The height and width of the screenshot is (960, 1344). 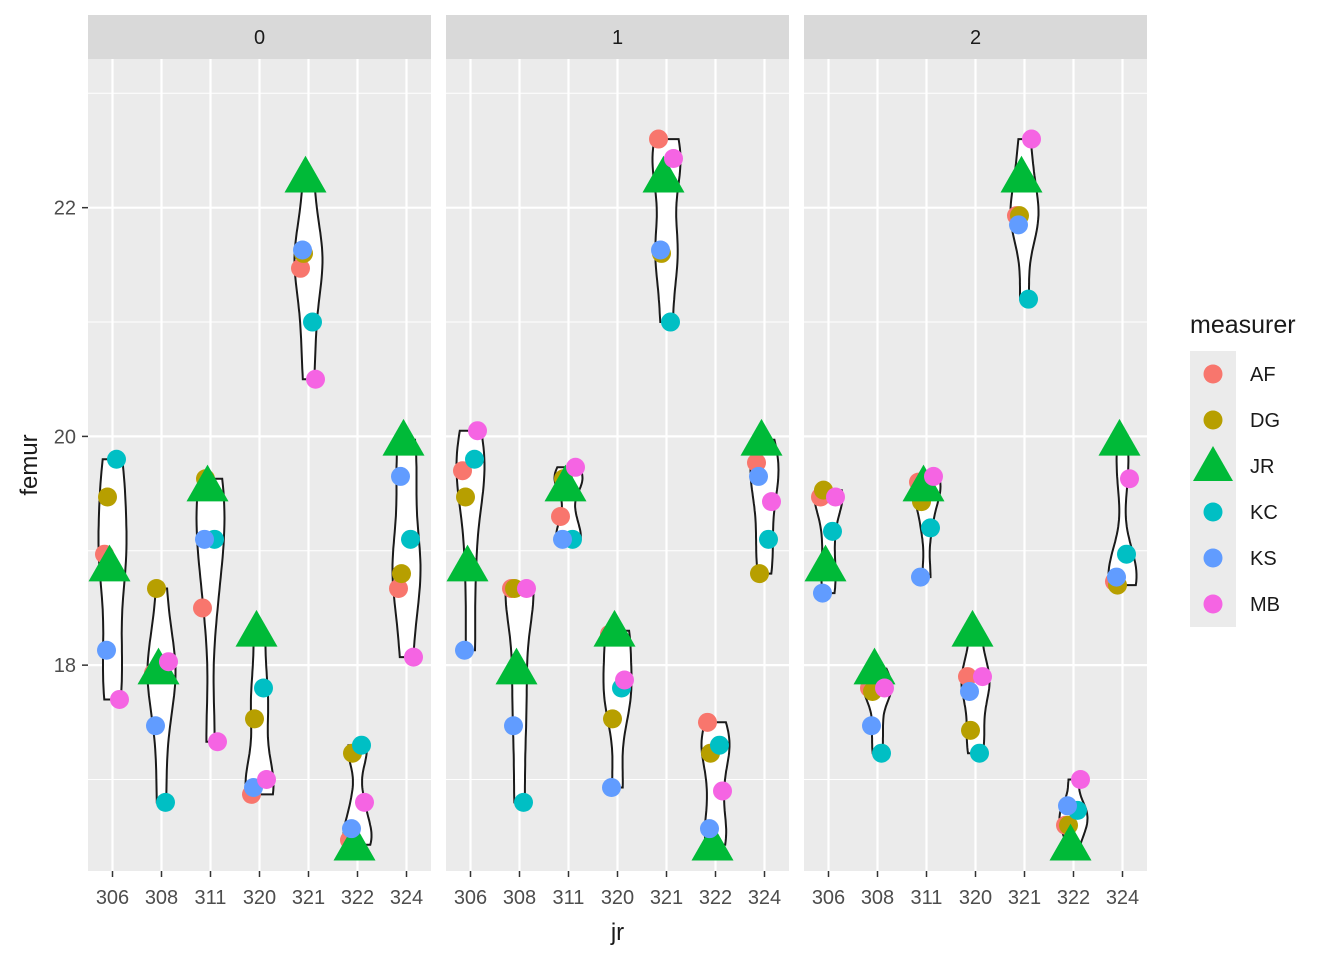 I want to click on legend-entry-JR: JR, so click(x=1232, y=466).